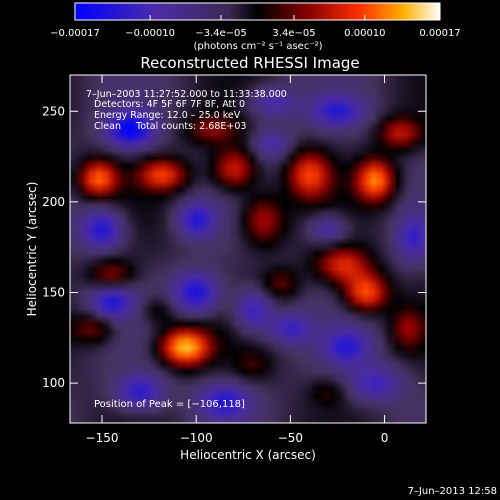  Describe the element at coordinates (221, 33) in the screenshot. I see `colorbar-tick-label: −3.4e−05` at that location.